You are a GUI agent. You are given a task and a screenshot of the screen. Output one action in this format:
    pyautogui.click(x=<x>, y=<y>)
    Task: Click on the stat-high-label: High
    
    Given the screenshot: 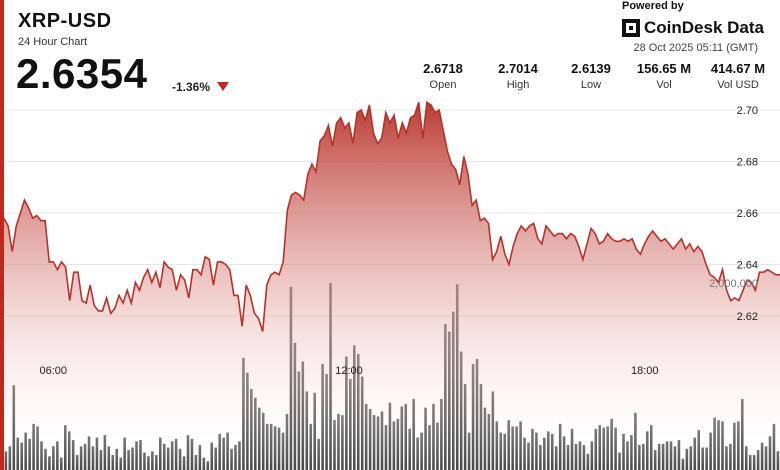 What is the action you would take?
    pyautogui.click(x=518, y=85)
    